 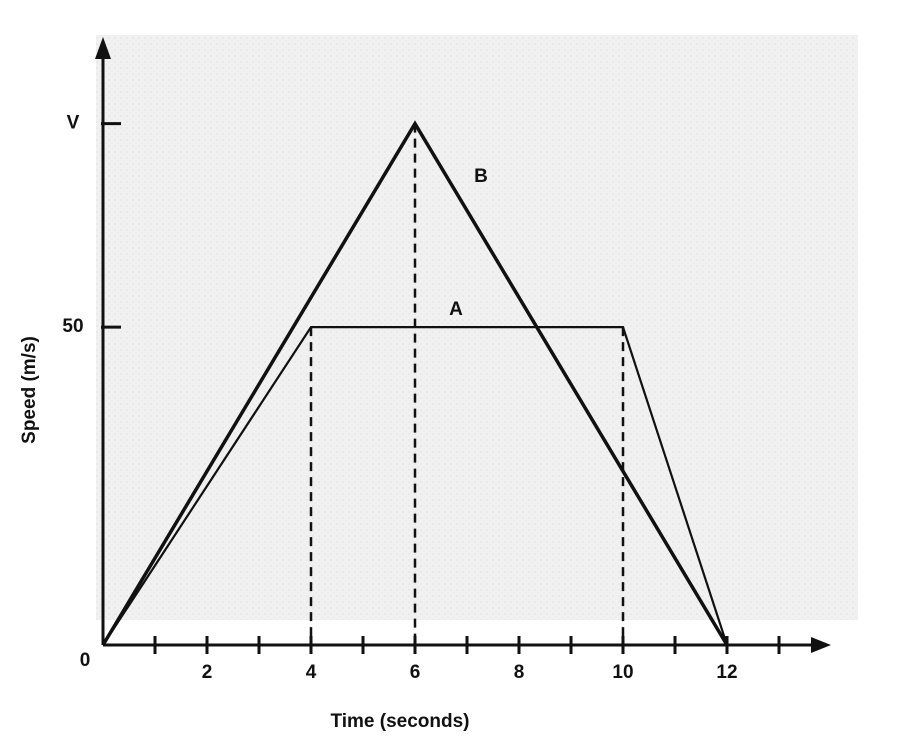 What do you see at coordinates (73, 123) in the screenshot?
I see `y-tick-label: V` at bounding box center [73, 123].